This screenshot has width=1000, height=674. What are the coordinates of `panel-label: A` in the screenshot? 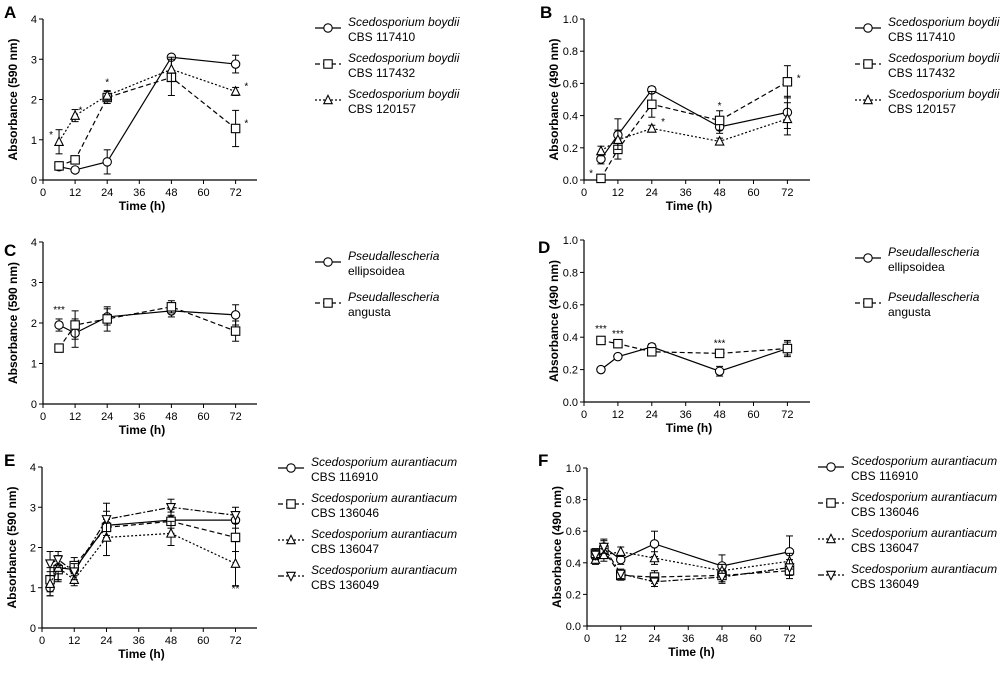 It's located at (10, 12).